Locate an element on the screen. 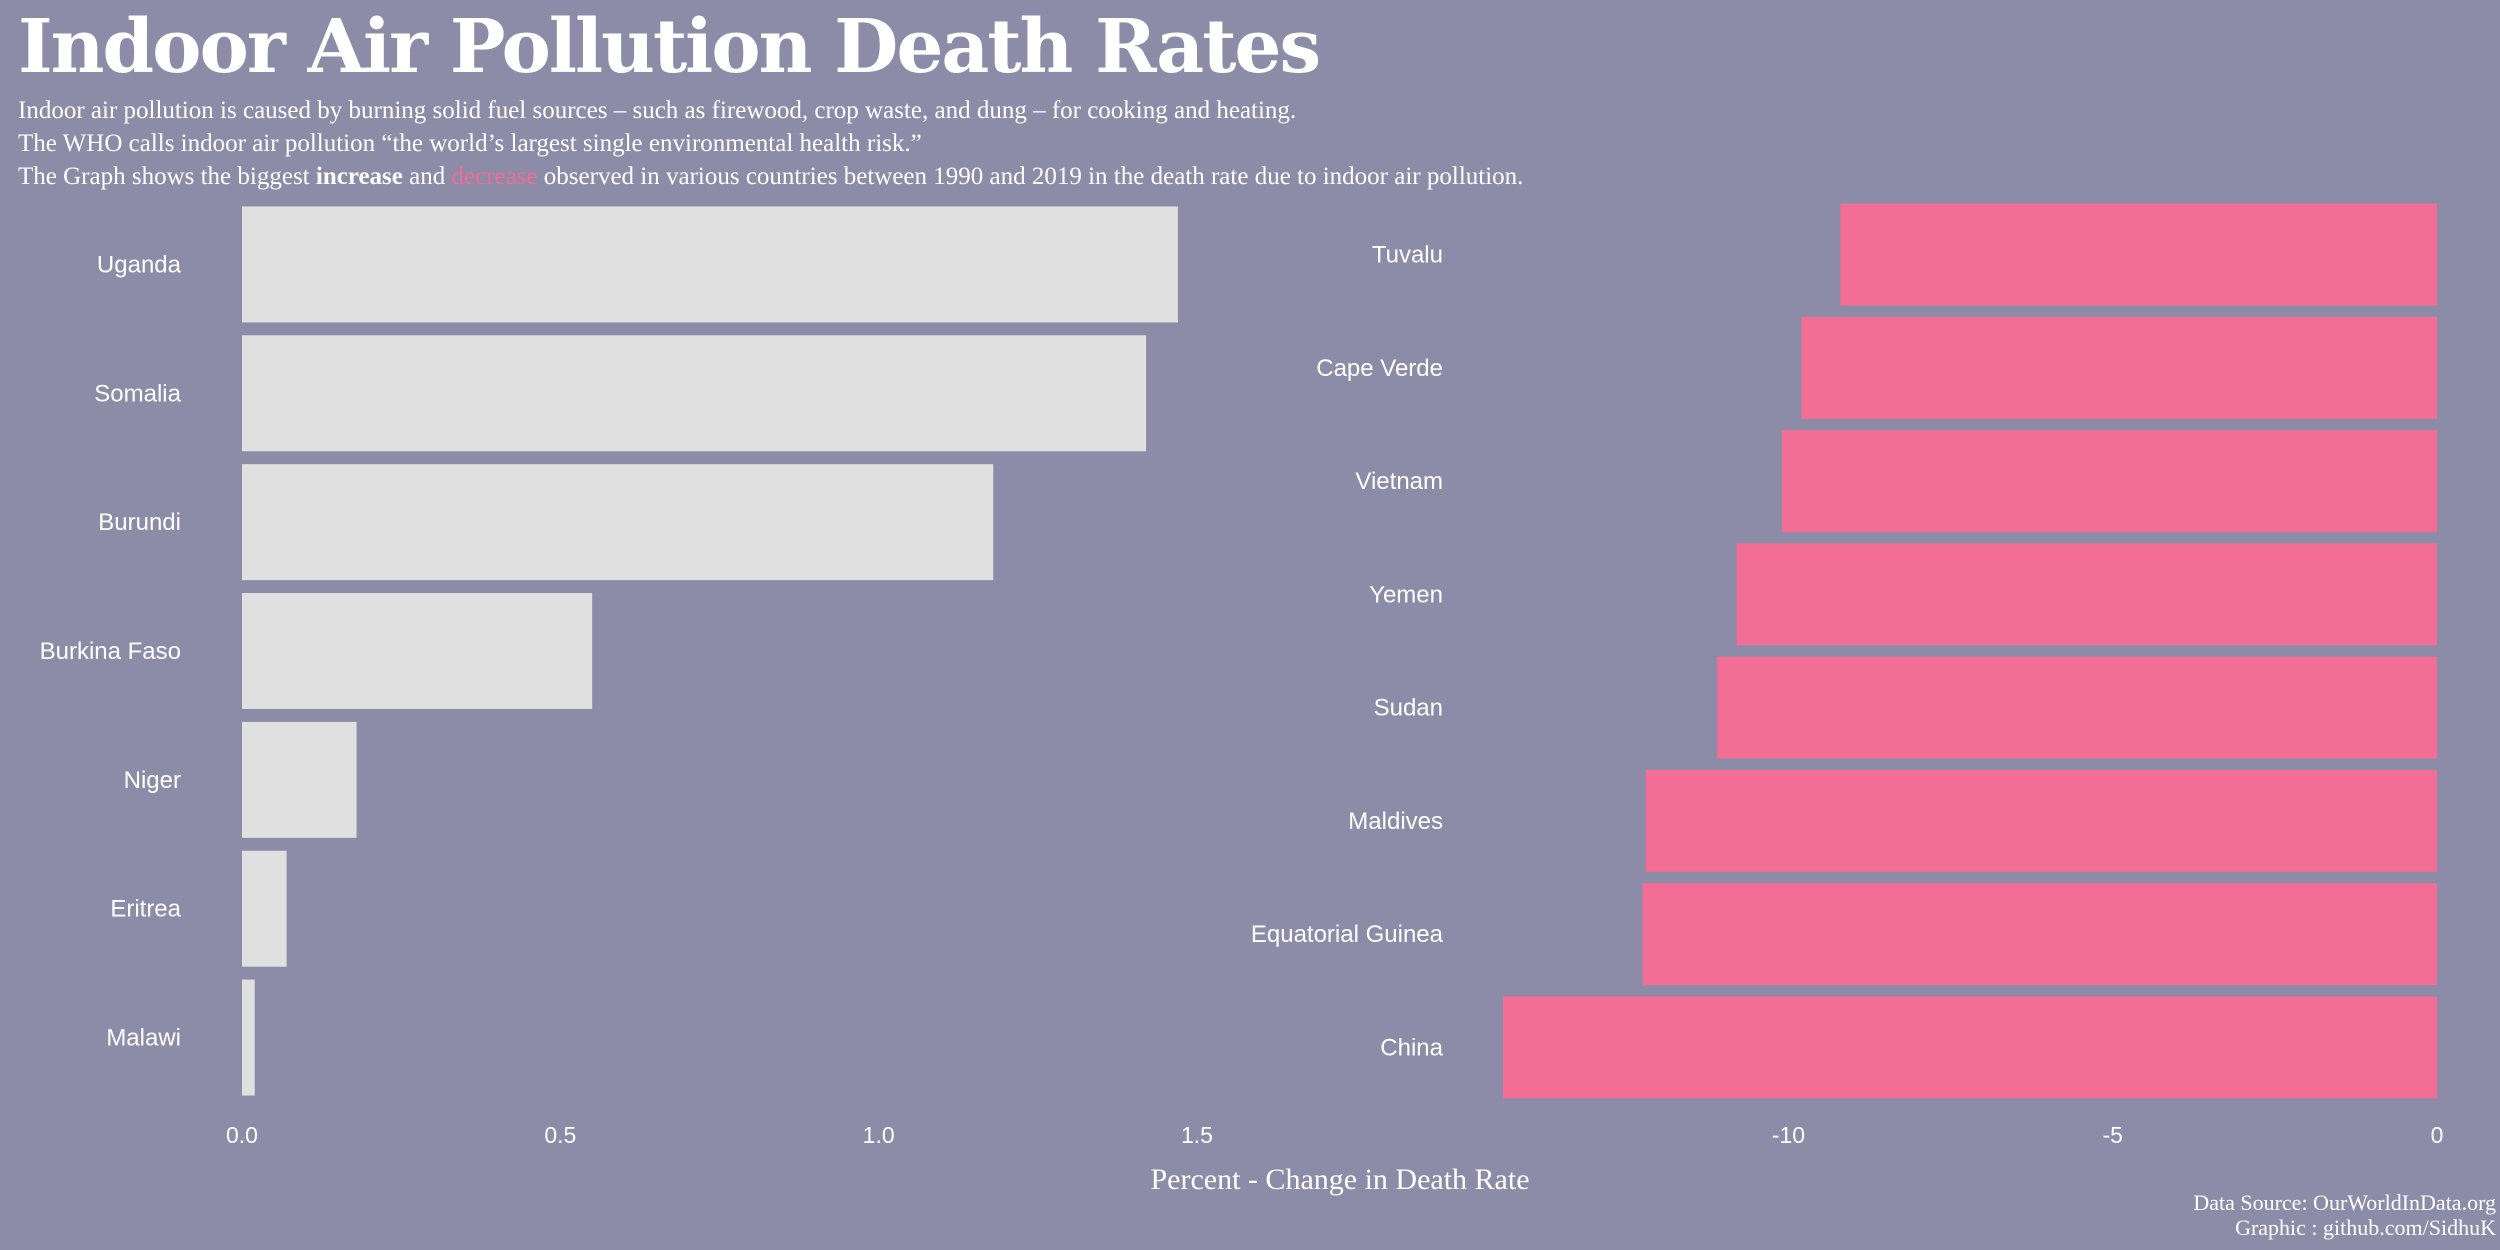  x-tick-label: 0.5 is located at coordinates (560, 1135).